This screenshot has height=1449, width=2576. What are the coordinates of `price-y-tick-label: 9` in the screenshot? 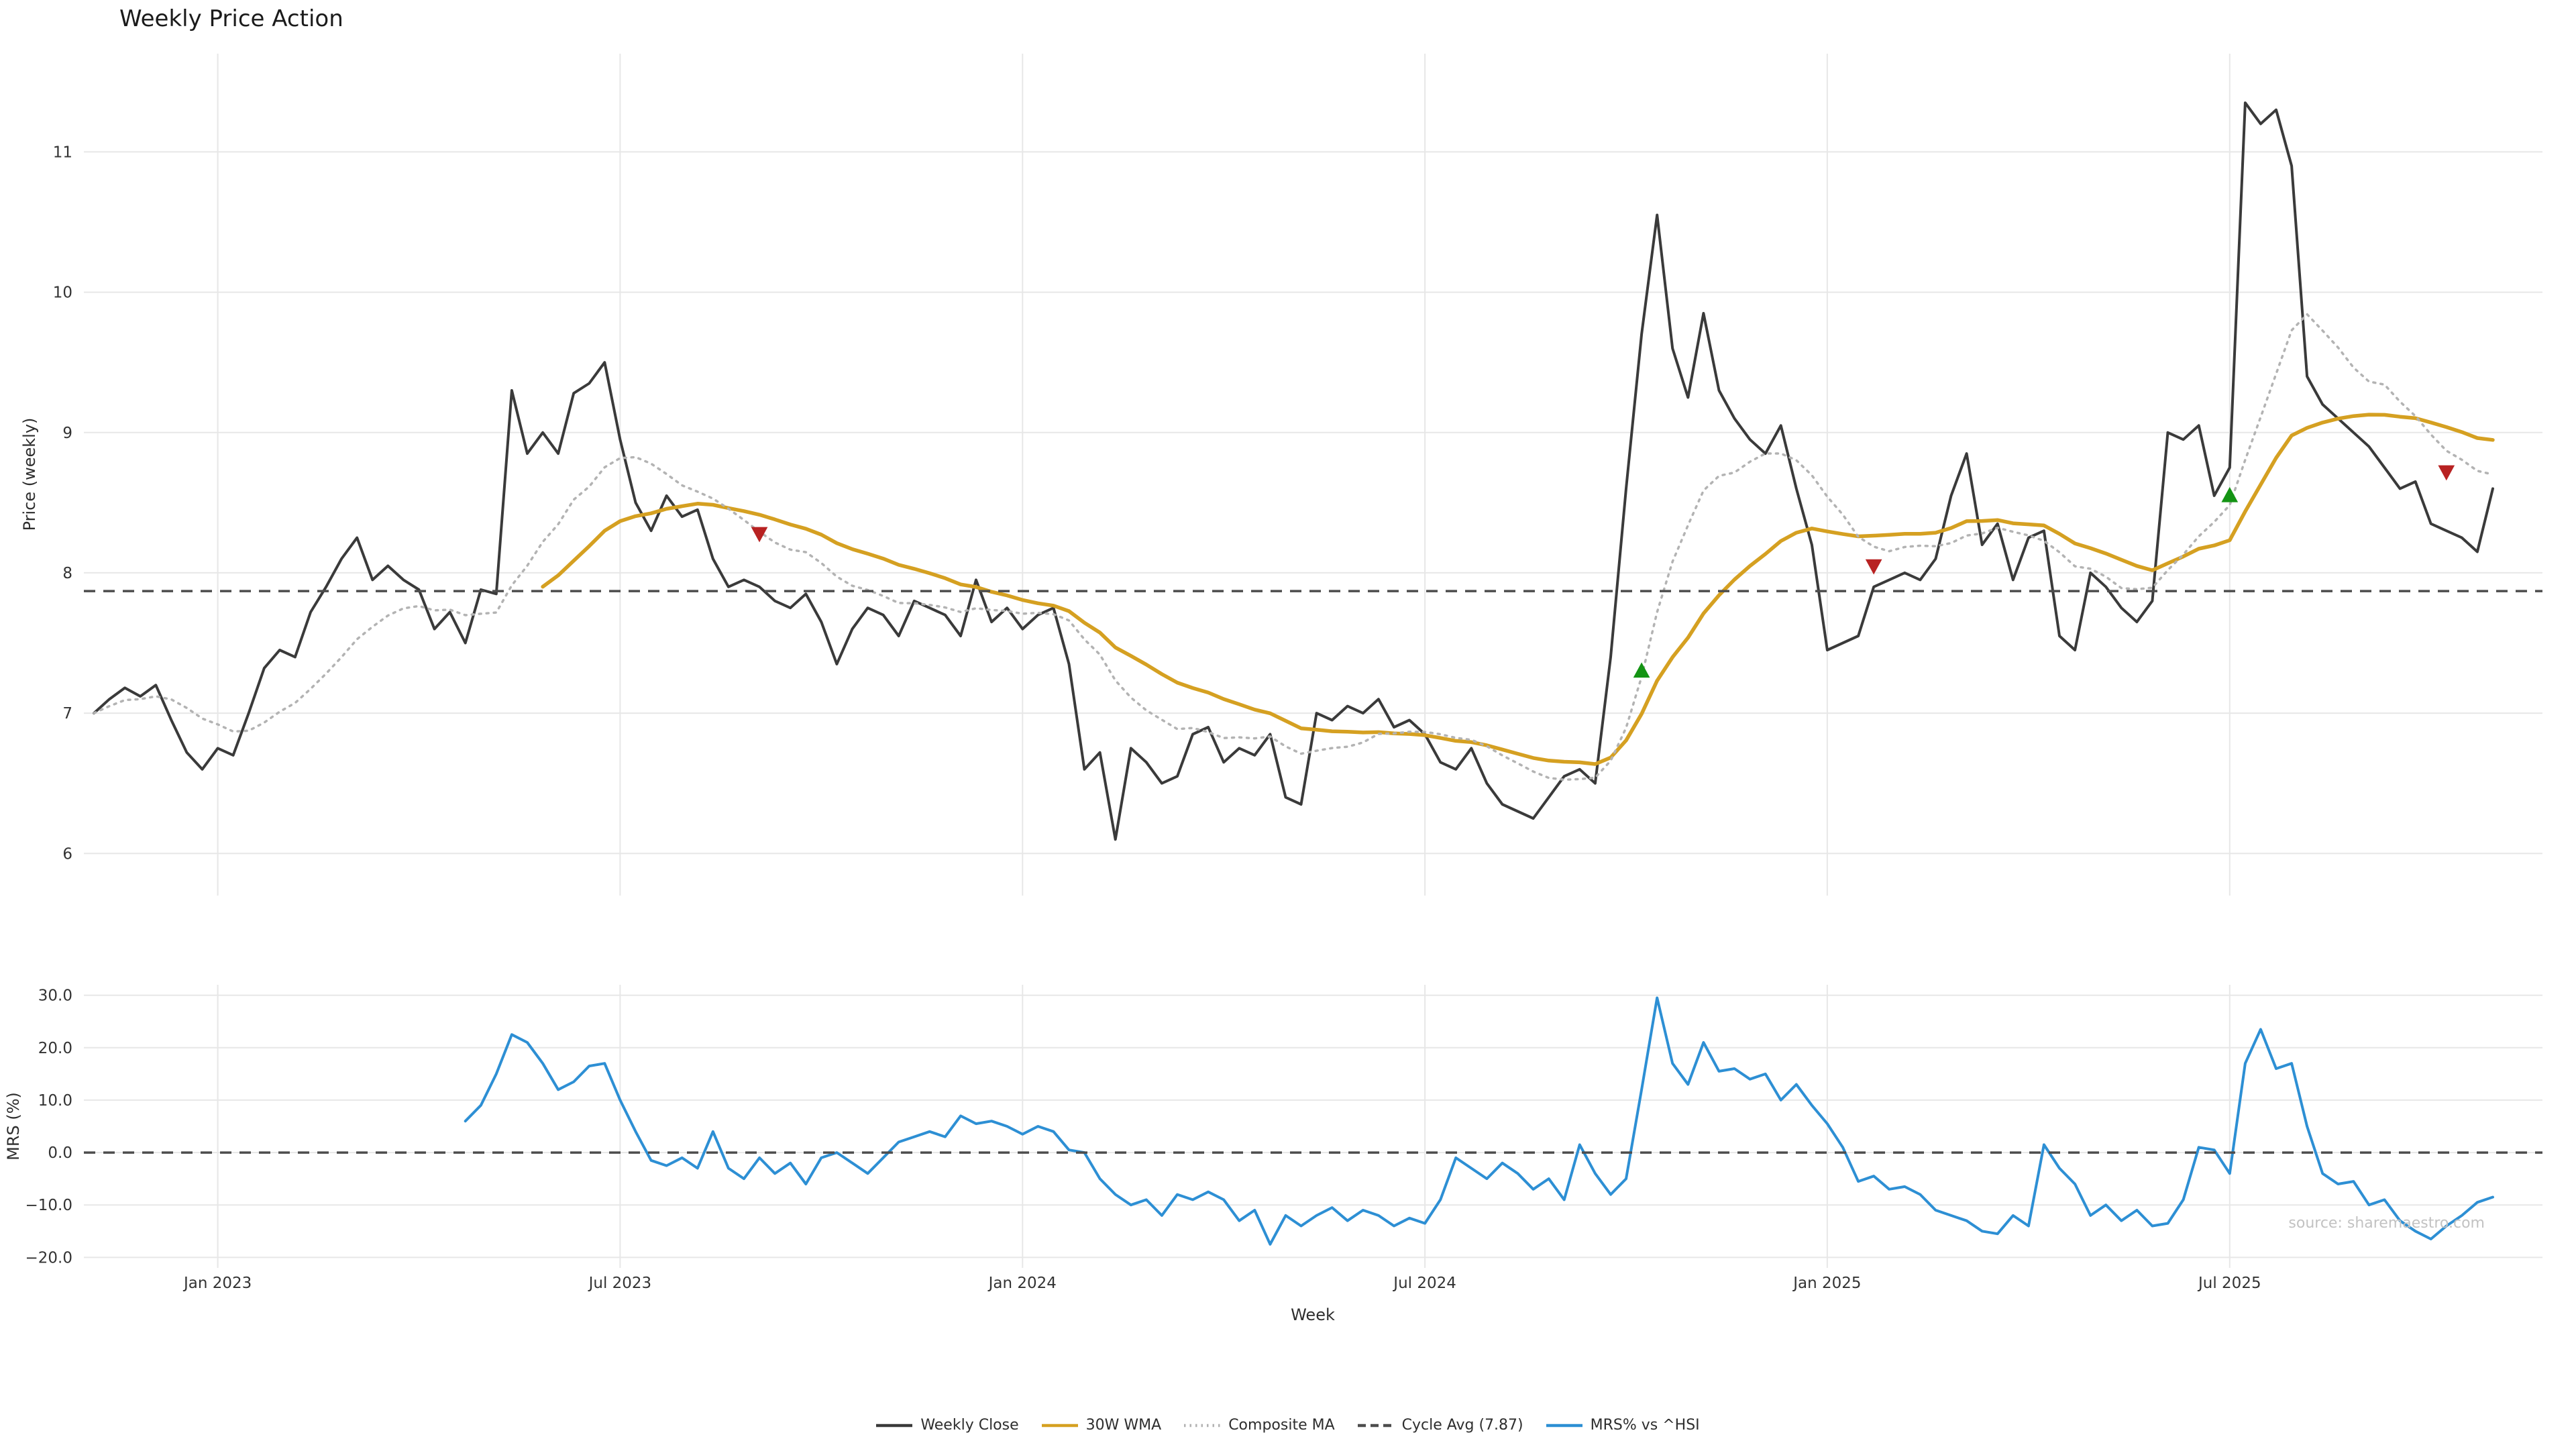 It's located at (67, 433).